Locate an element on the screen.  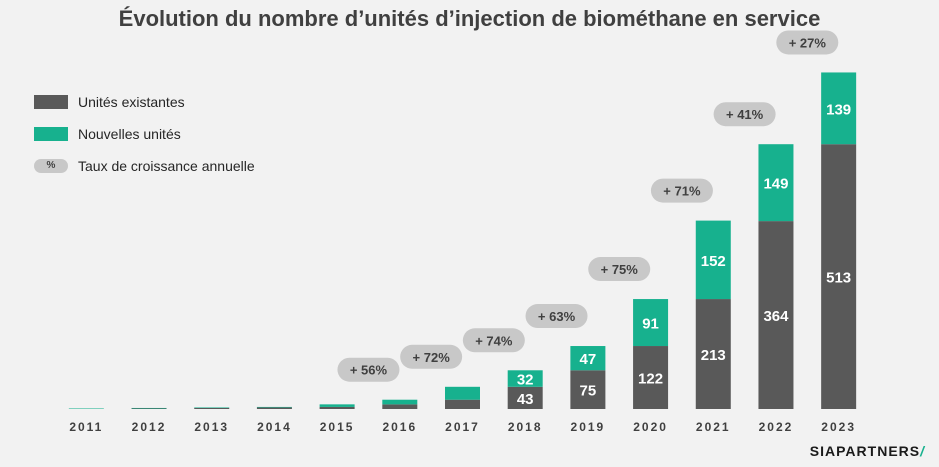
siapartners-logo: SIAPARTNERS/ is located at coordinates (867, 451).